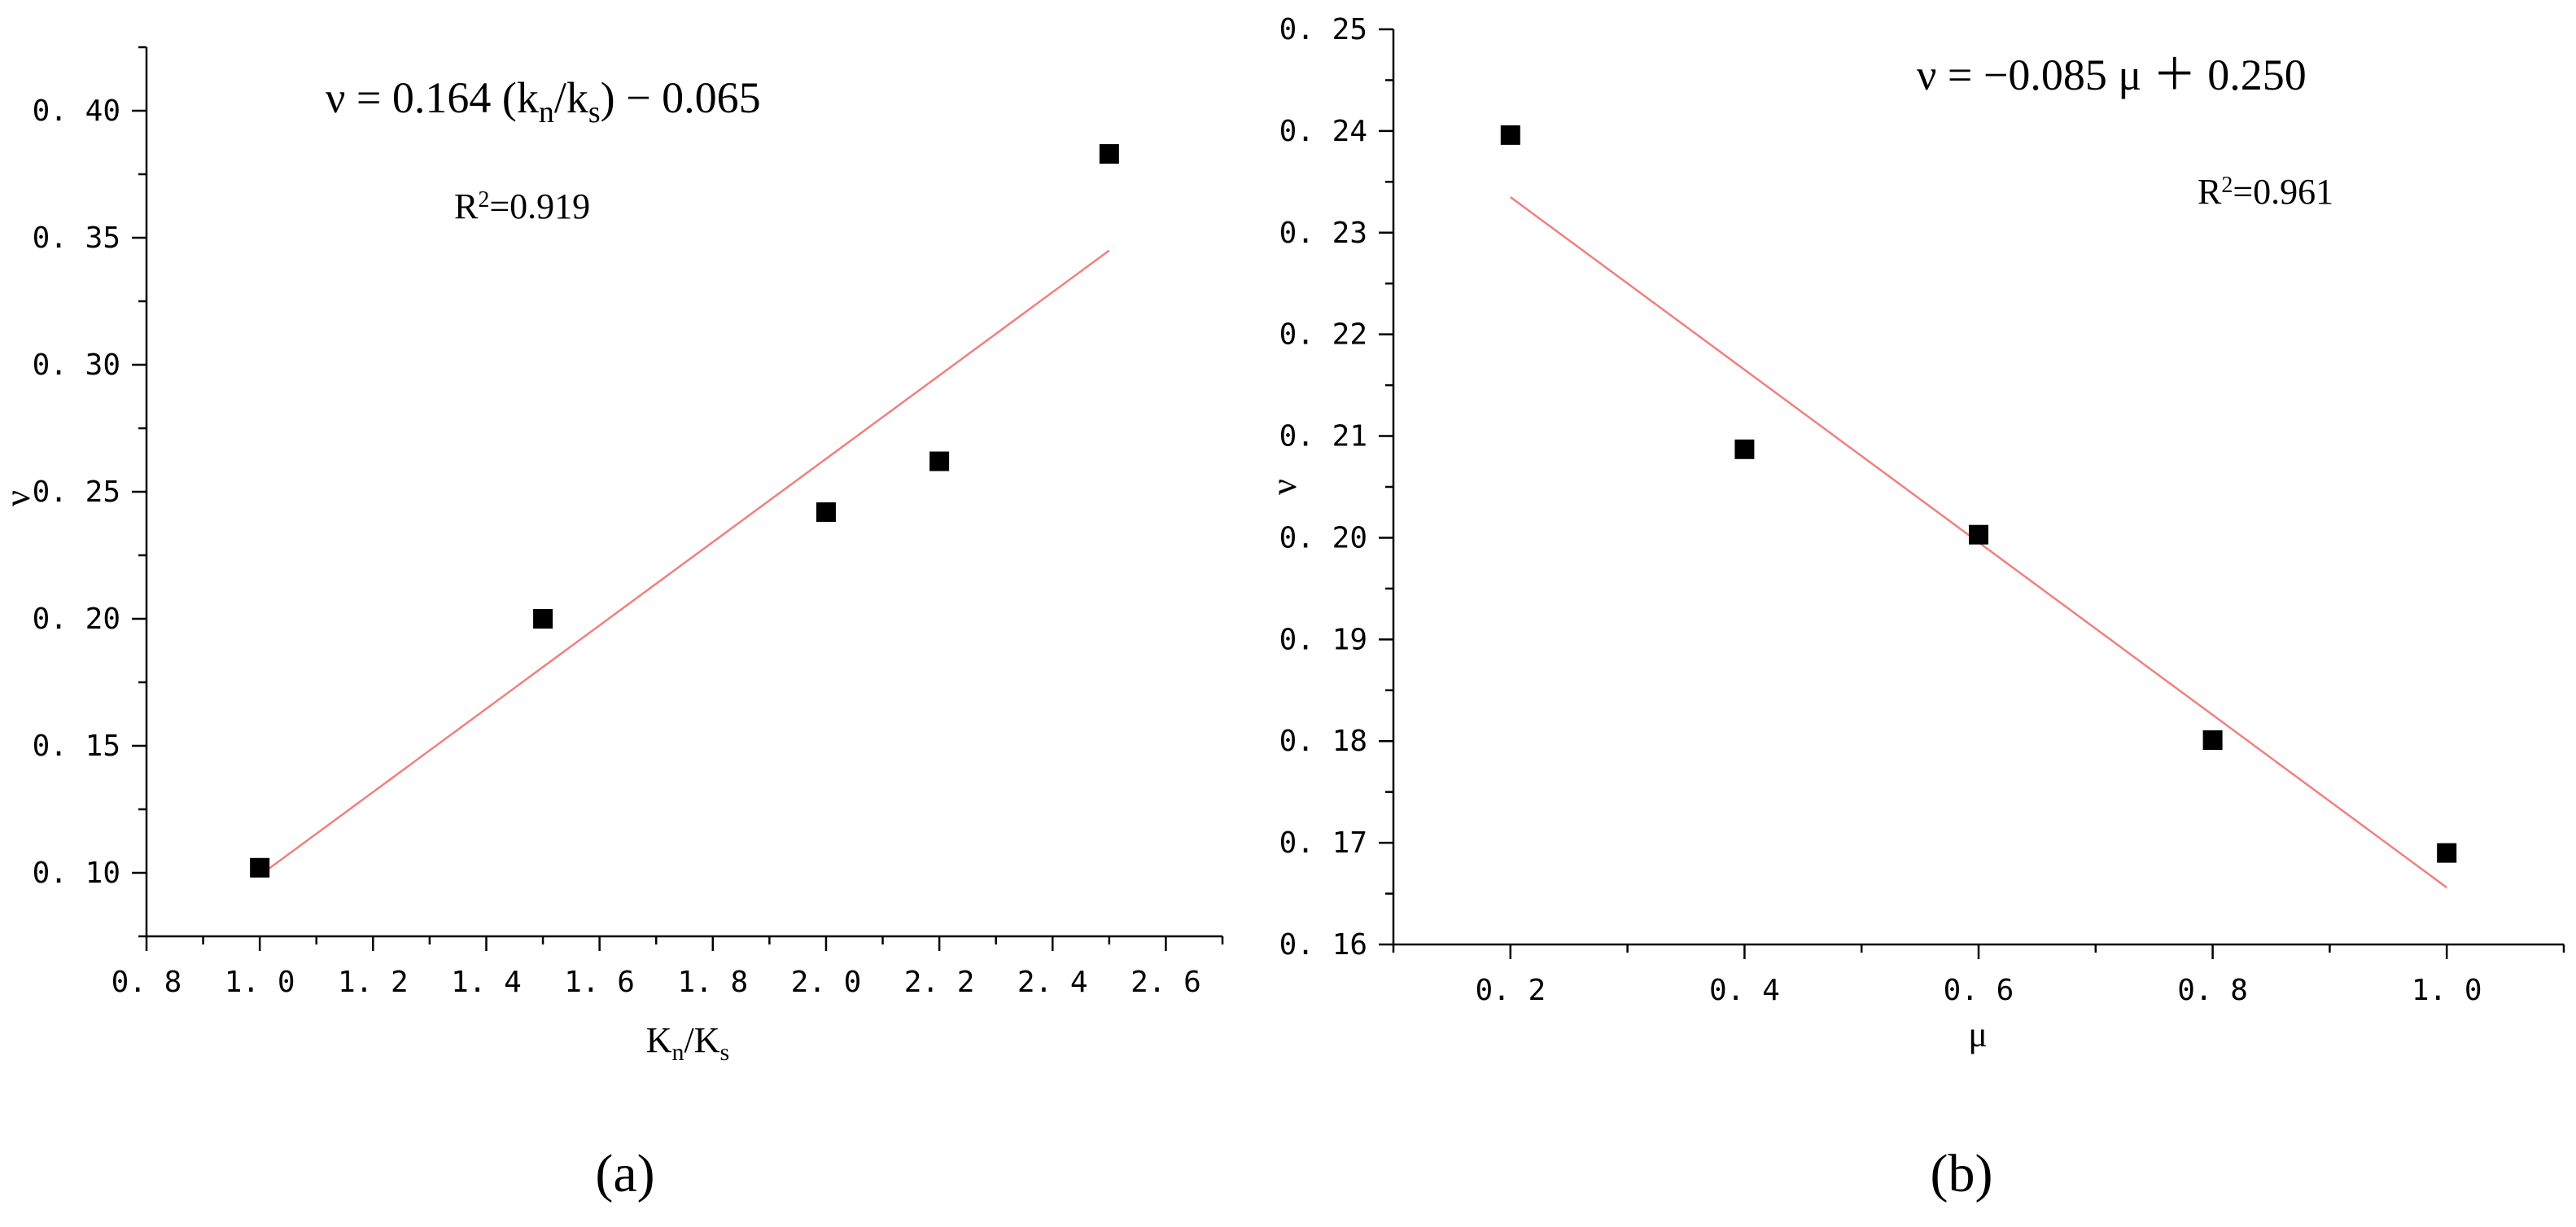 This screenshot has width=2576, height=1227. I want to click on equation-sub-n: n, so click(546, 112).